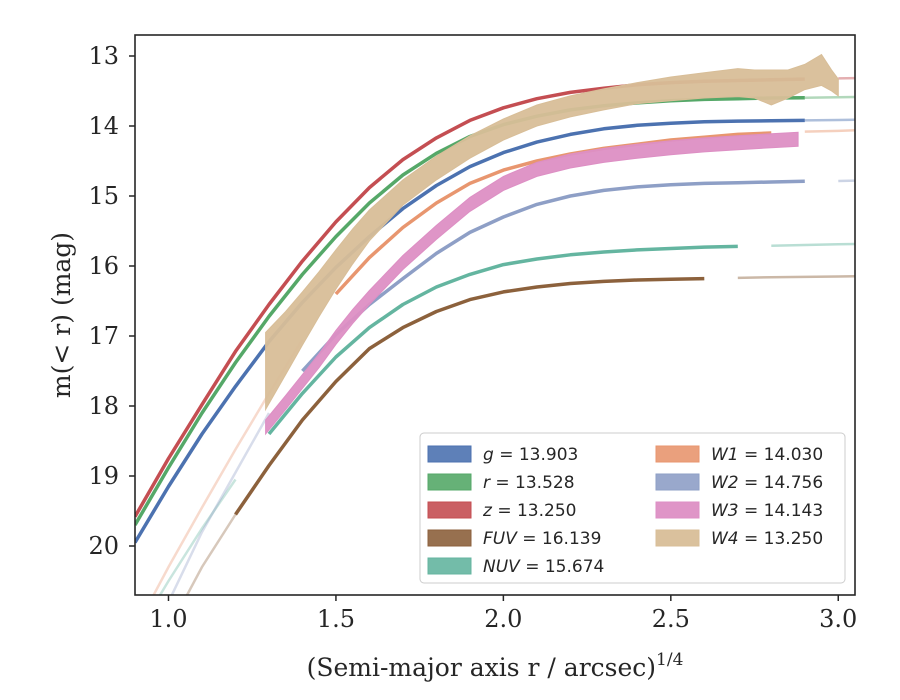 This screenshot has width=900, height=700. What do you see at coordinates (829, 97) in the screenshot?
I see `series-r-faded-end` at bounding box center [829, 97].